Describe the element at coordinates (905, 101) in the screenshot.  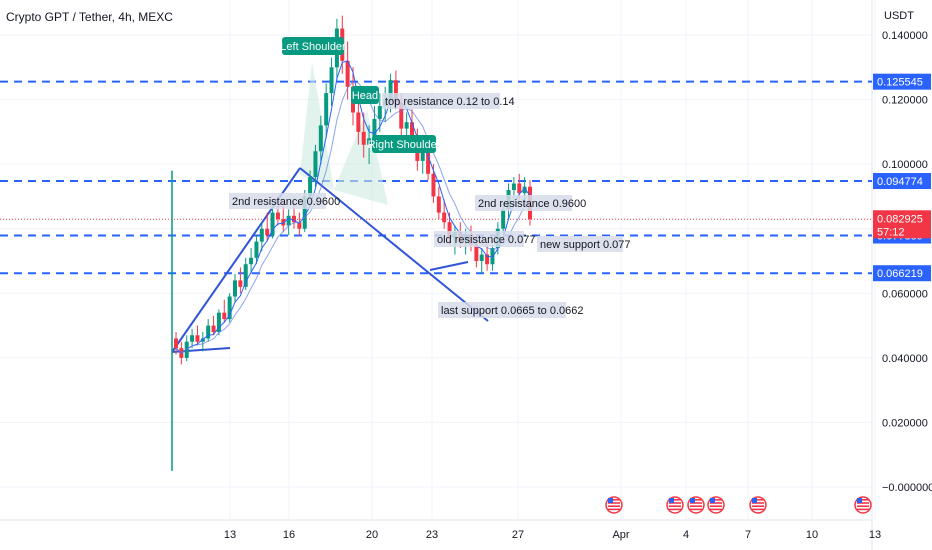
I see `y-tick-label: 0.120000` at that location.